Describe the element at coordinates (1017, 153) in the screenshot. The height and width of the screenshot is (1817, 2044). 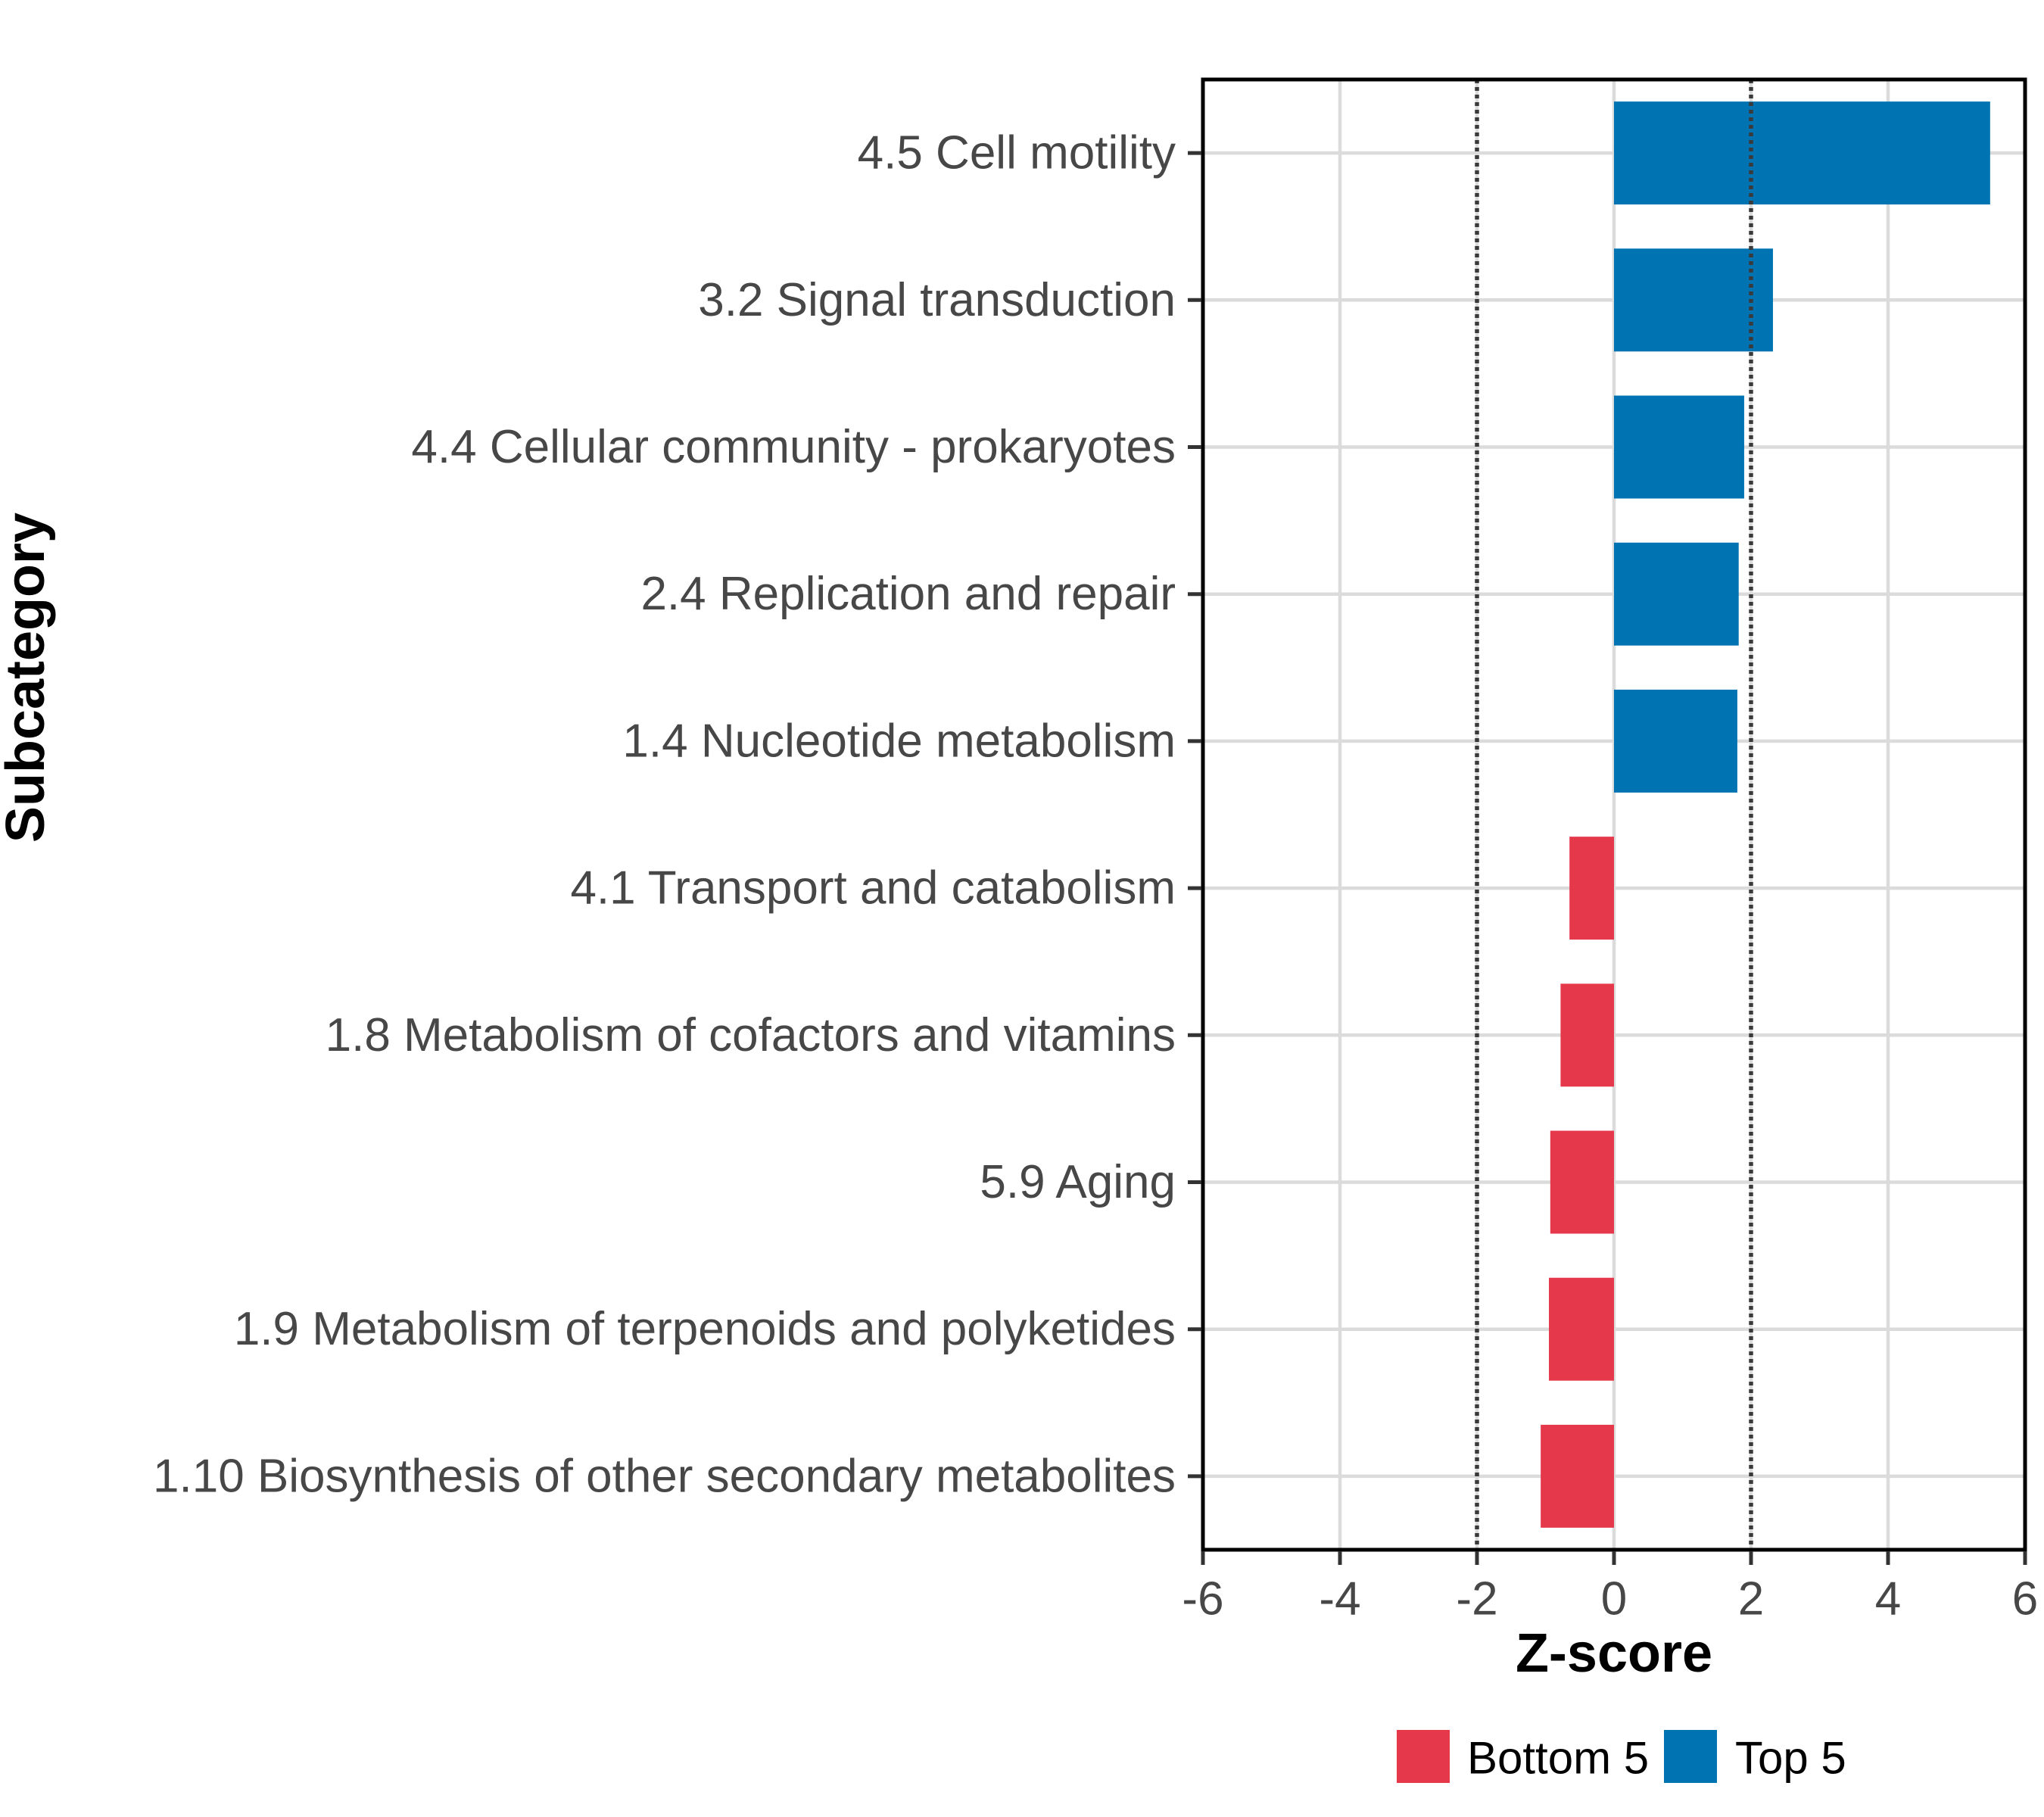
I see `y-tick-label: 4.5 Cell motility` at that location.